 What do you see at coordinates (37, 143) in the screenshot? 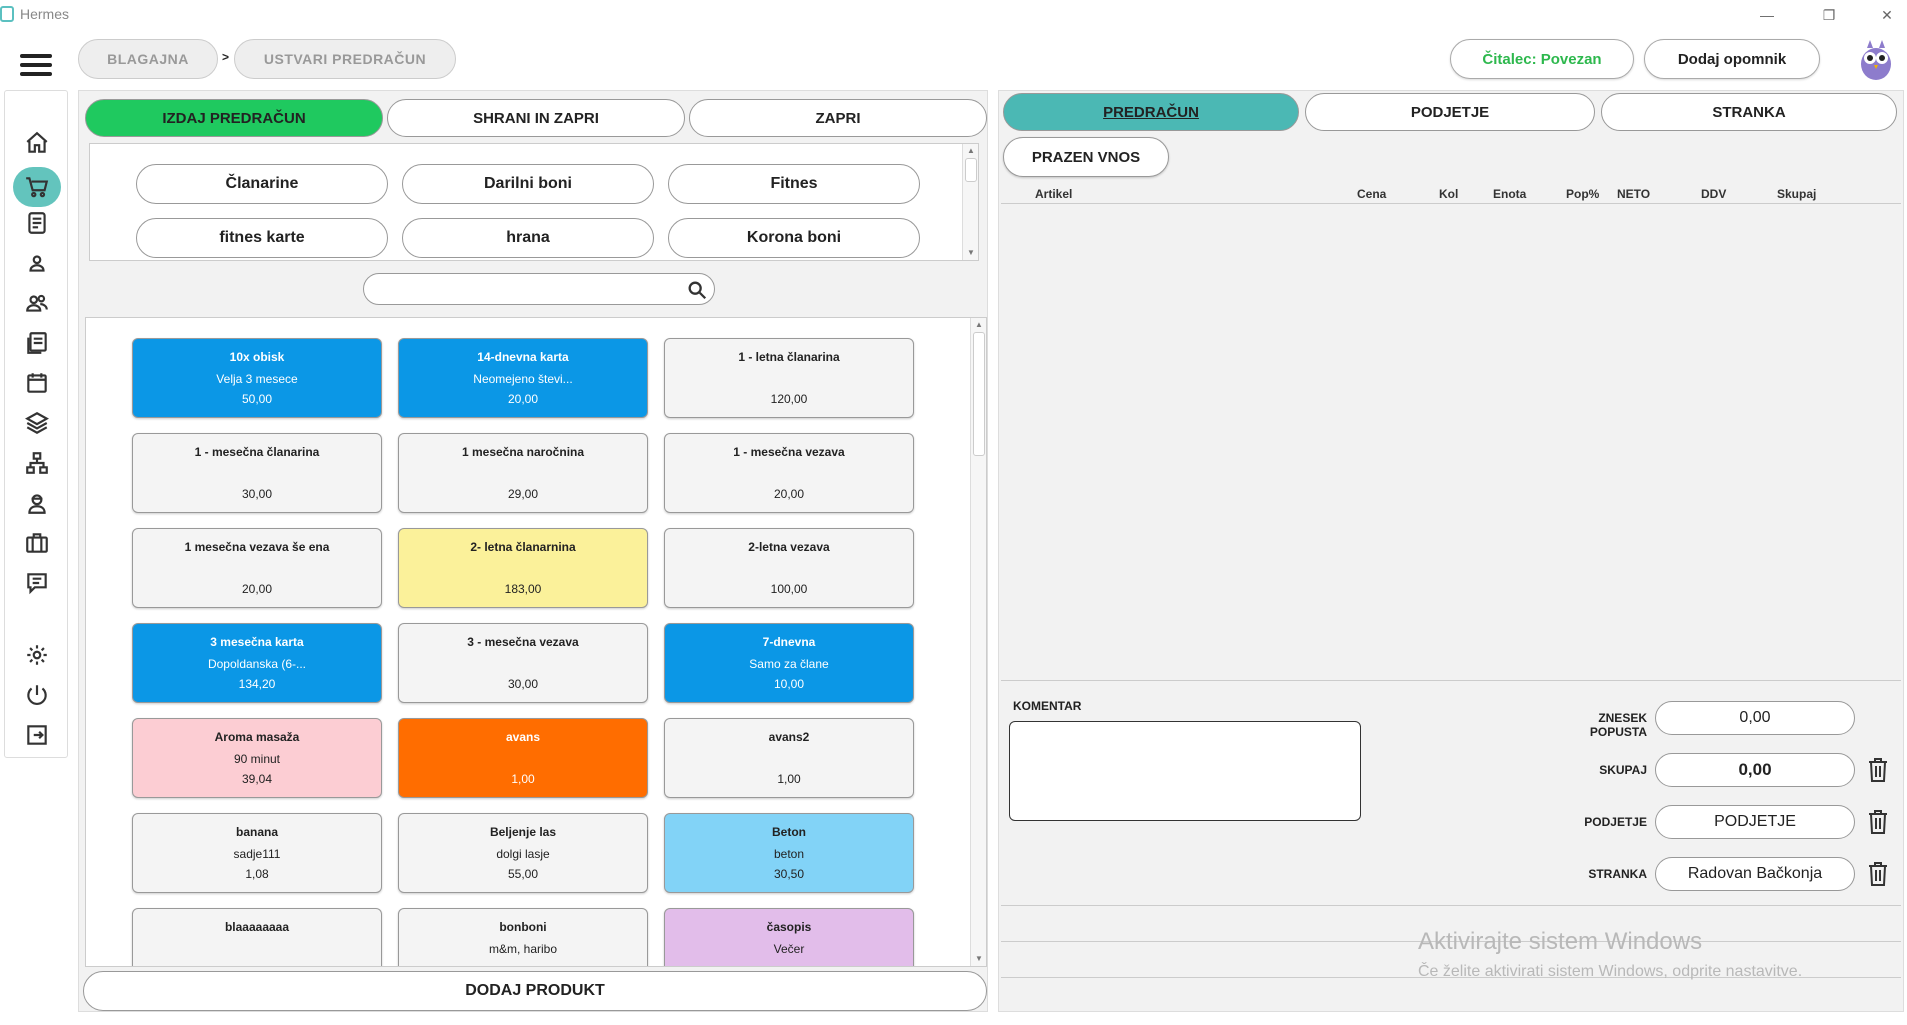
I see `home-icon` at bounding box center [37, 143].